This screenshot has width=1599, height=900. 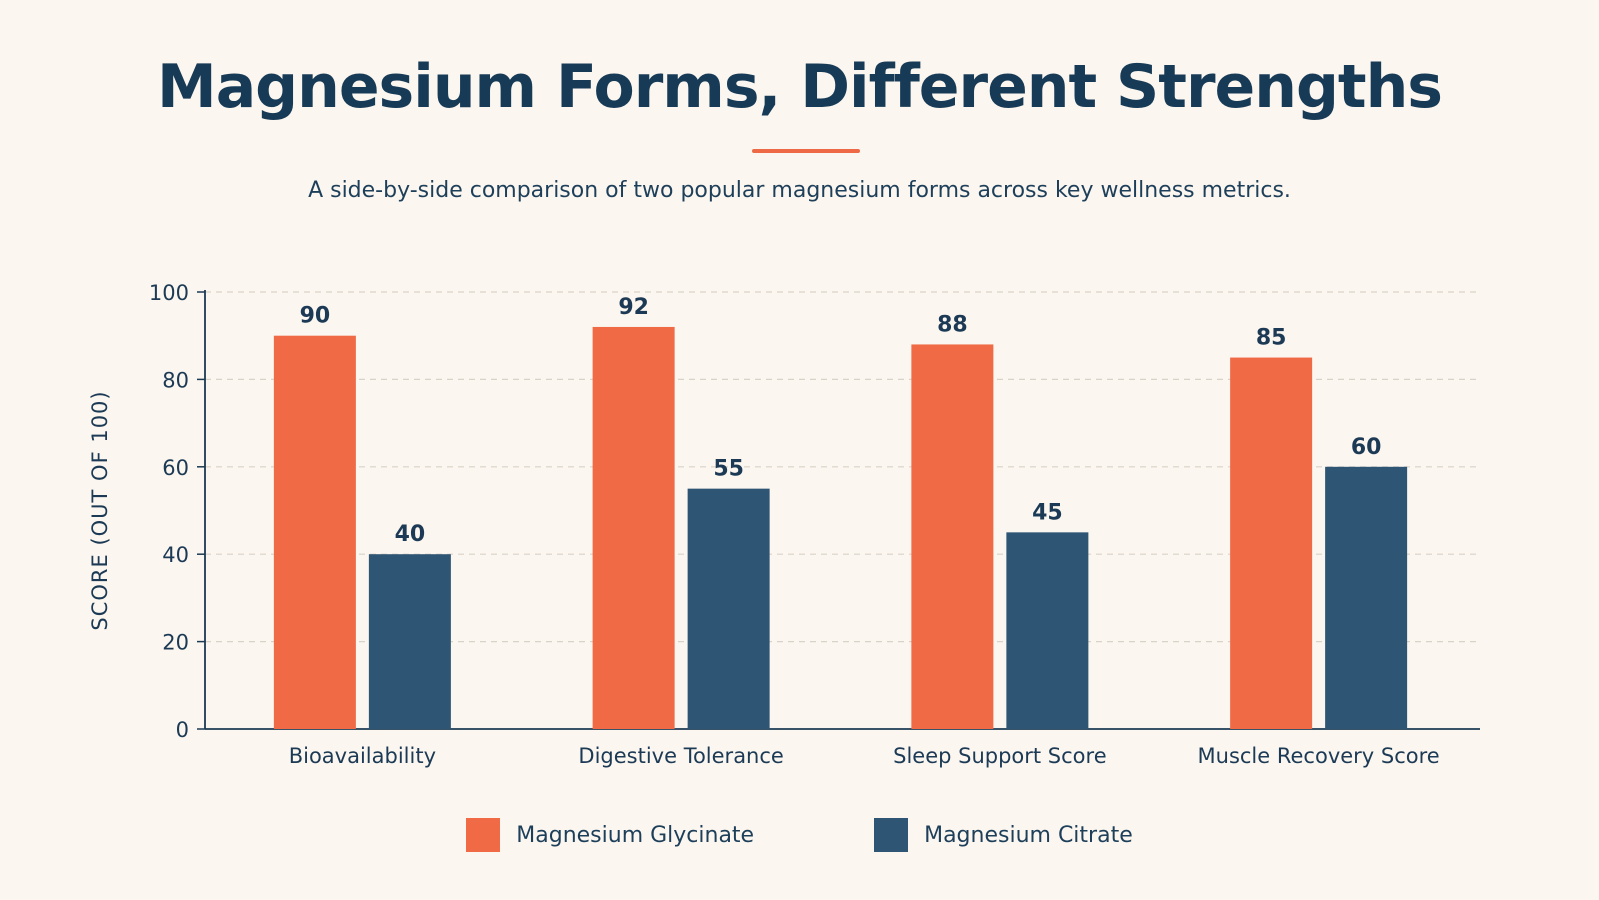 What do you see at coordinates (1028, 835) in the screenshot?
I see `legend-label: Magnesium Citrate` at bounding box center [1028, 835].